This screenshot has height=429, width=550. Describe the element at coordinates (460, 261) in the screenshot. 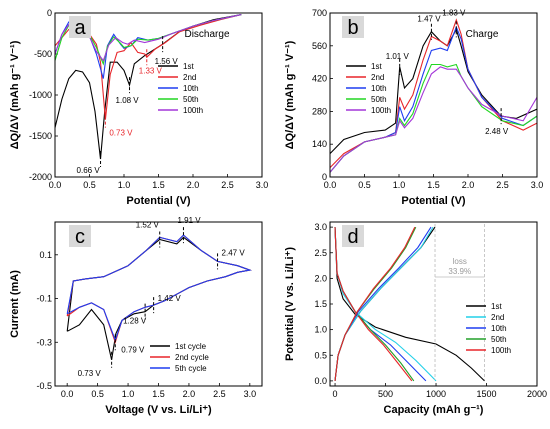

I see `loss-label: loss` at that location.